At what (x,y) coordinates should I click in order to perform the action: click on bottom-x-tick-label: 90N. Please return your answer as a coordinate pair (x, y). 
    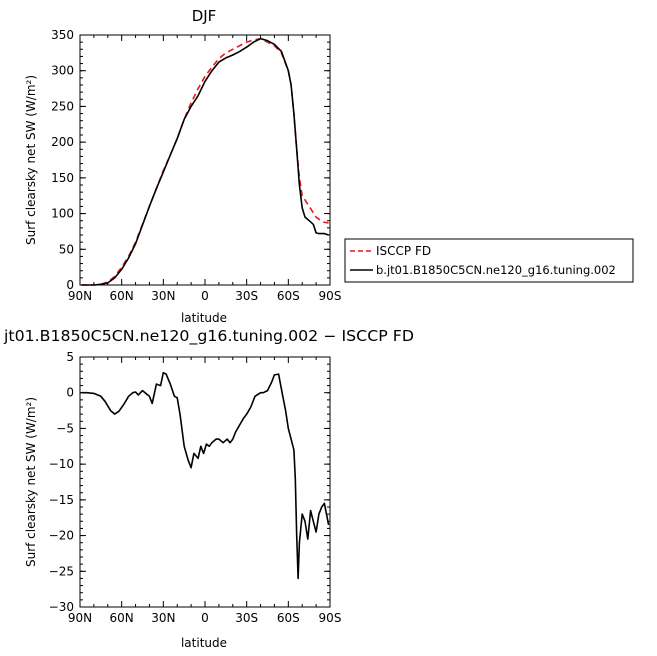
    Looking at the image, I should click on (80, 618).